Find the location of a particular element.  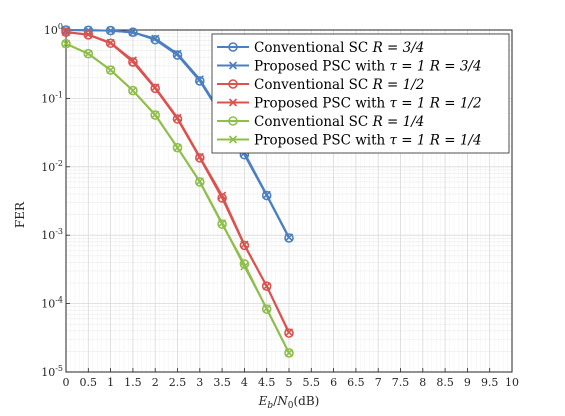

x-tick-label: 0 is located at coordinates (66, 382).